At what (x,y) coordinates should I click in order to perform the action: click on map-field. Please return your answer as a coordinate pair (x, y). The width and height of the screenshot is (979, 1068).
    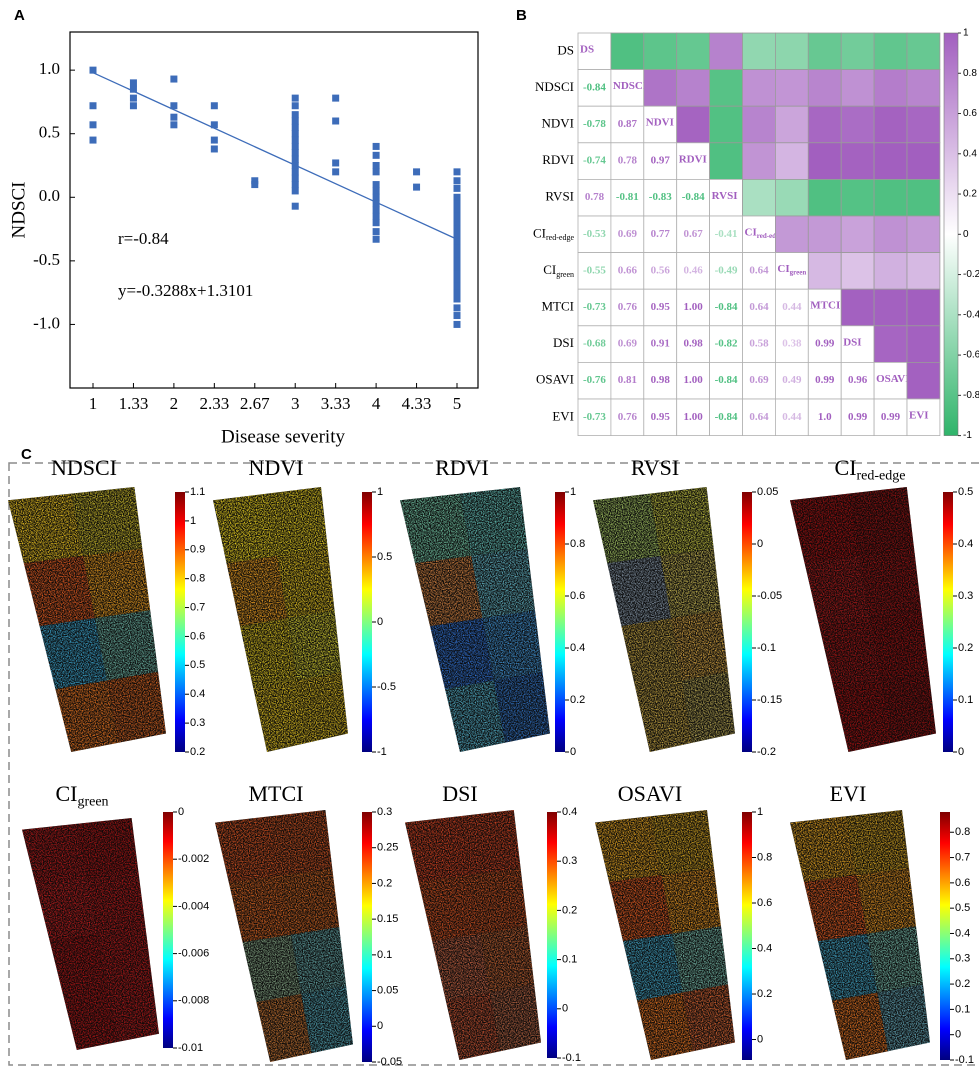
    Looking at the image, I should click on (665, 935).